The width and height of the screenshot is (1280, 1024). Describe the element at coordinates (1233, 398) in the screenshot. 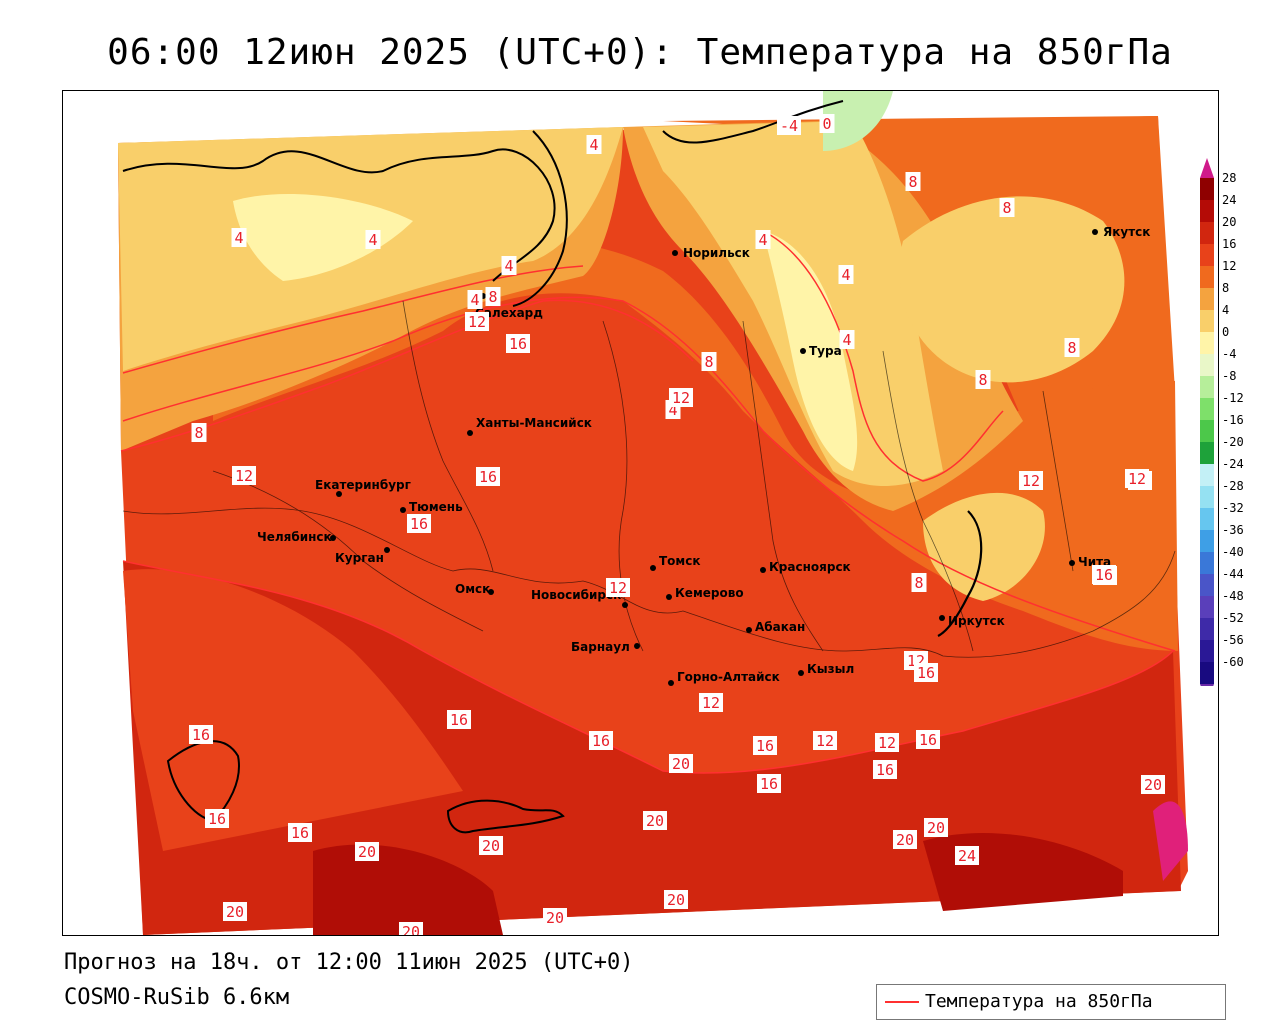

I see `color-scale-tick: -12` at that location.